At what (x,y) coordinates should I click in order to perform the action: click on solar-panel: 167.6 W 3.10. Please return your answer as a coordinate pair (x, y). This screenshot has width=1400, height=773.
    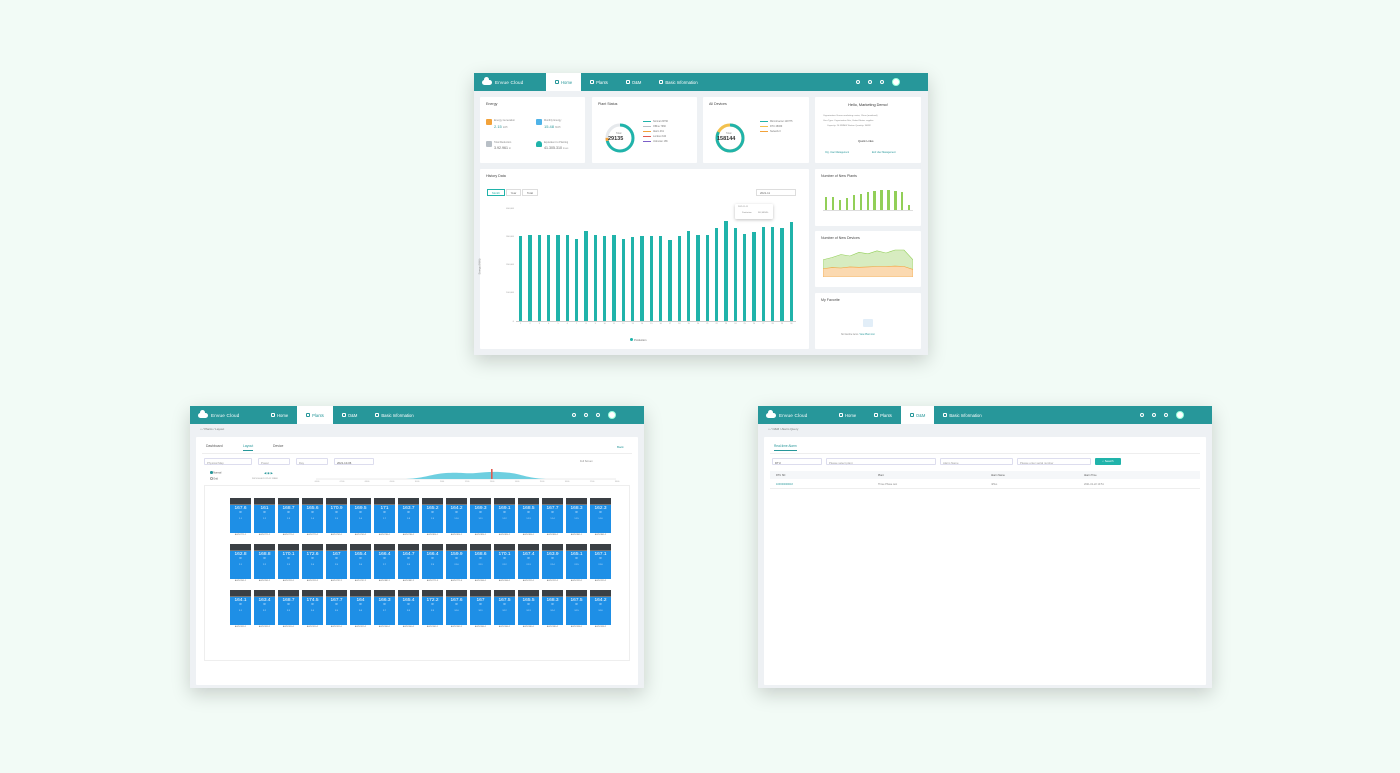
    Looking at the image, I should click on (456, 607).